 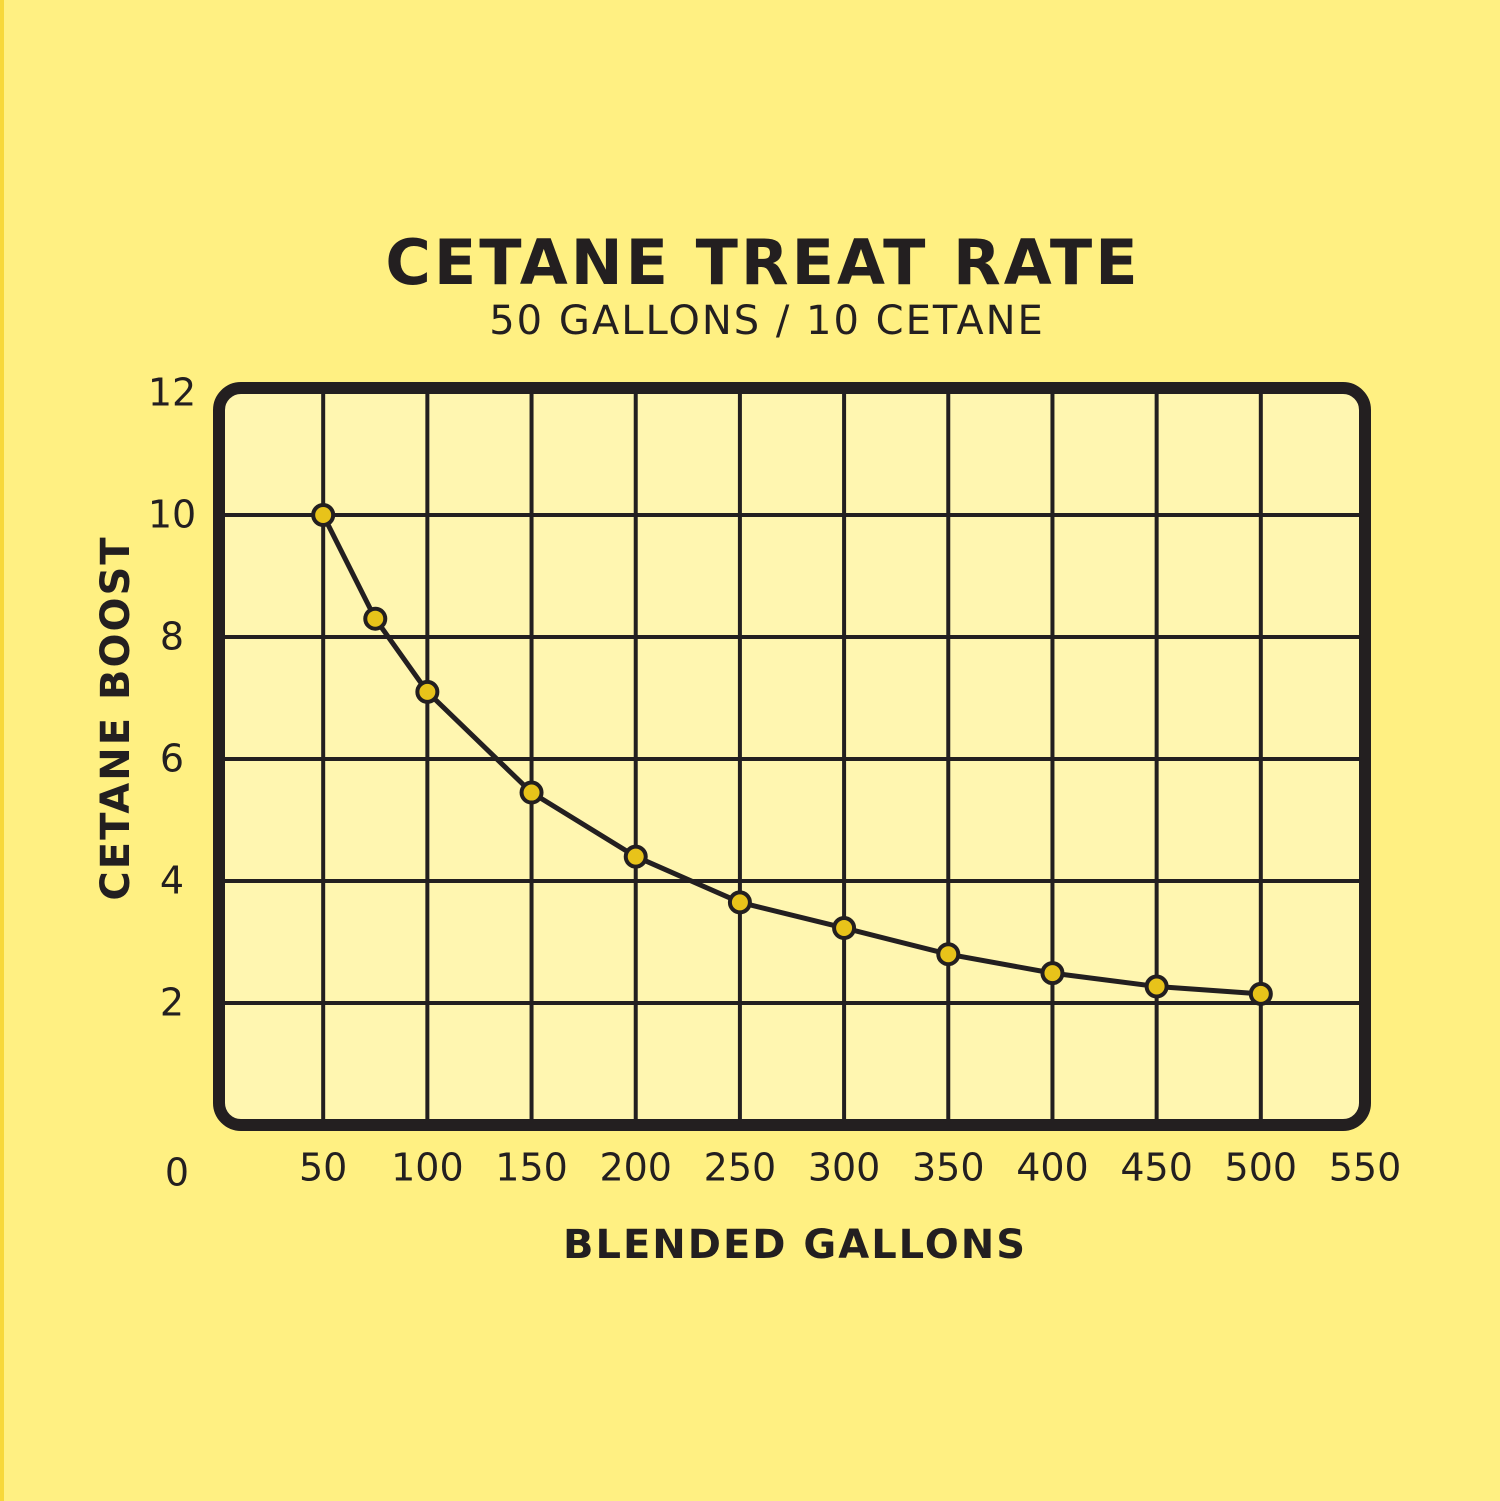 I want to click on x-tick-label: 450, so click(x=1156, y=1168).